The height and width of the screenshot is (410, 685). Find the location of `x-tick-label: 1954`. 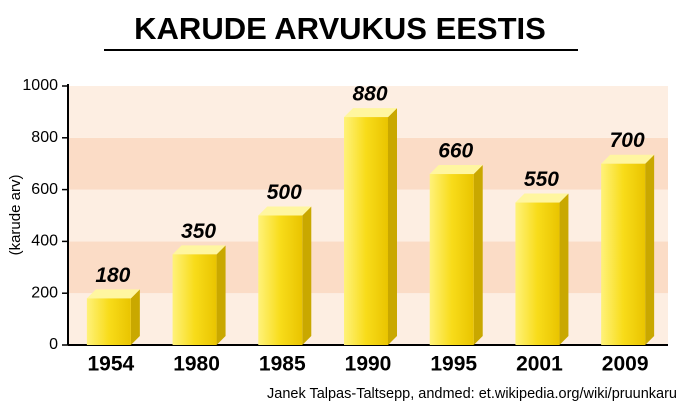

x-tick-label: 1954 is located at coordinates (110, 364).